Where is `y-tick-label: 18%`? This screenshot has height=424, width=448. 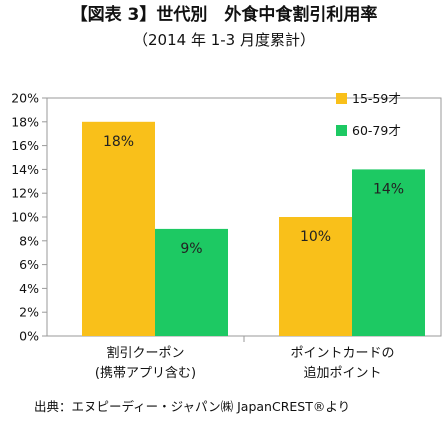 y-tick-label: 18% is located at coordinates (25, 121).